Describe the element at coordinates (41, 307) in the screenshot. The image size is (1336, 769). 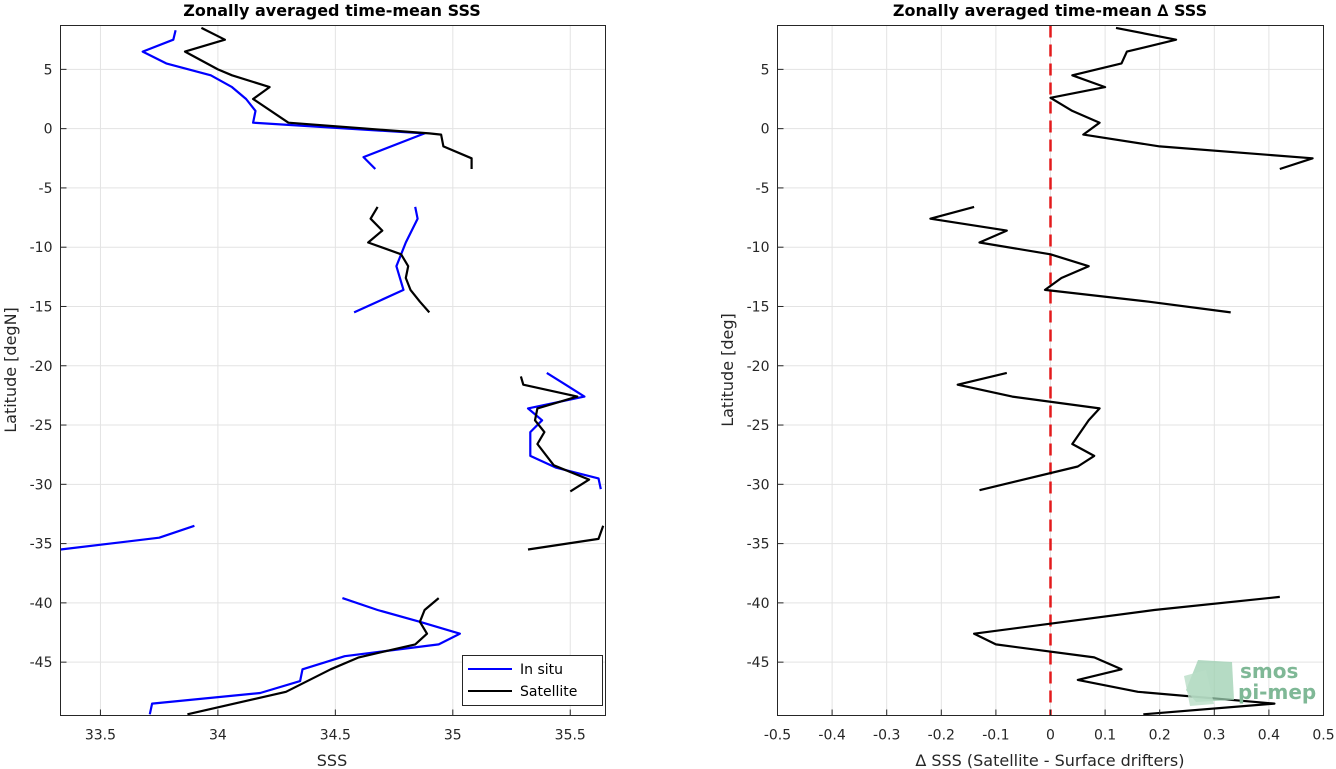
I see `sss-ytick-label: -15` at that location.